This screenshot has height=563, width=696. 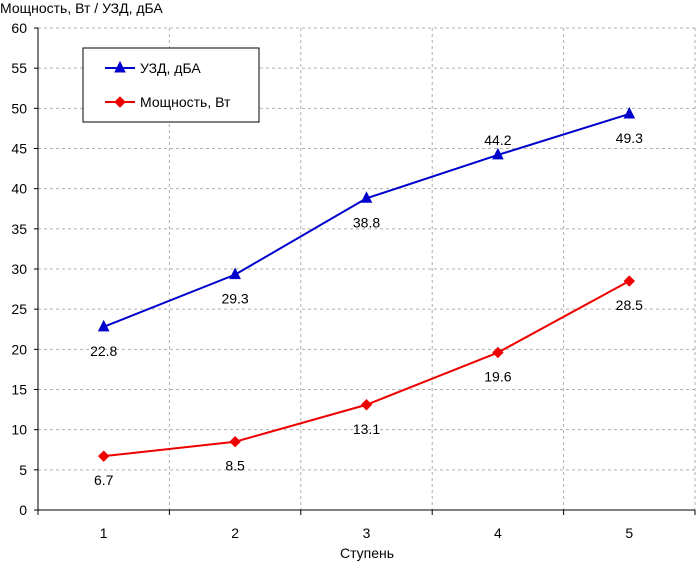 I want to click on y-tick-label: 5, so click(x=23, y=470).